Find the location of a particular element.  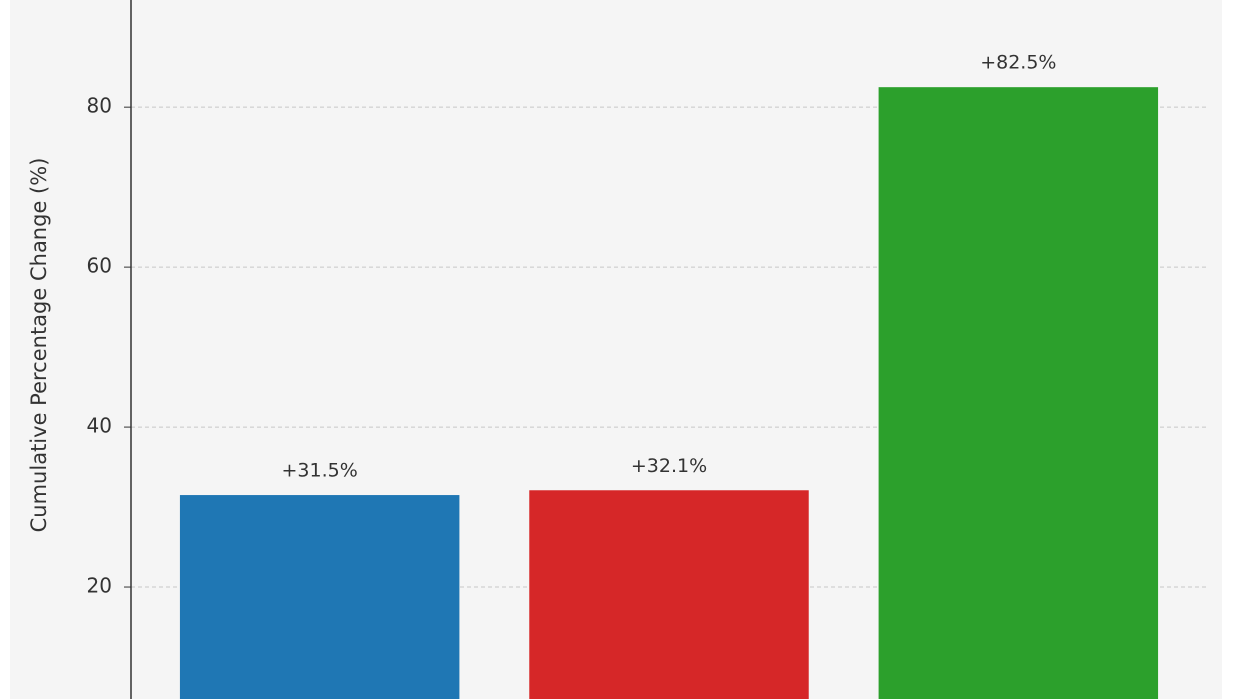

y-tick-label: 40 is located at coordinates (99, 426).